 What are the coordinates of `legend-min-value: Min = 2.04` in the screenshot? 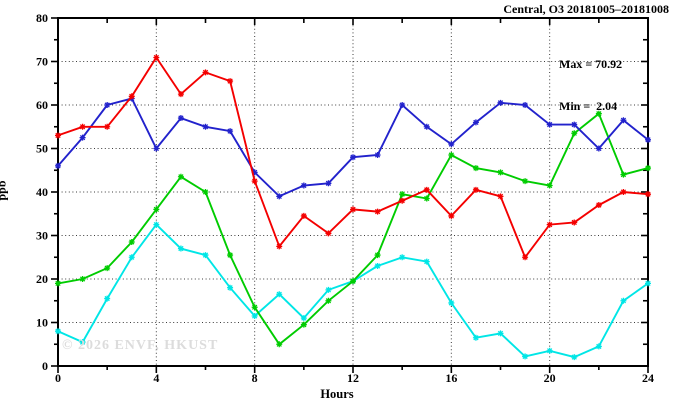 It's located at (588, 106).